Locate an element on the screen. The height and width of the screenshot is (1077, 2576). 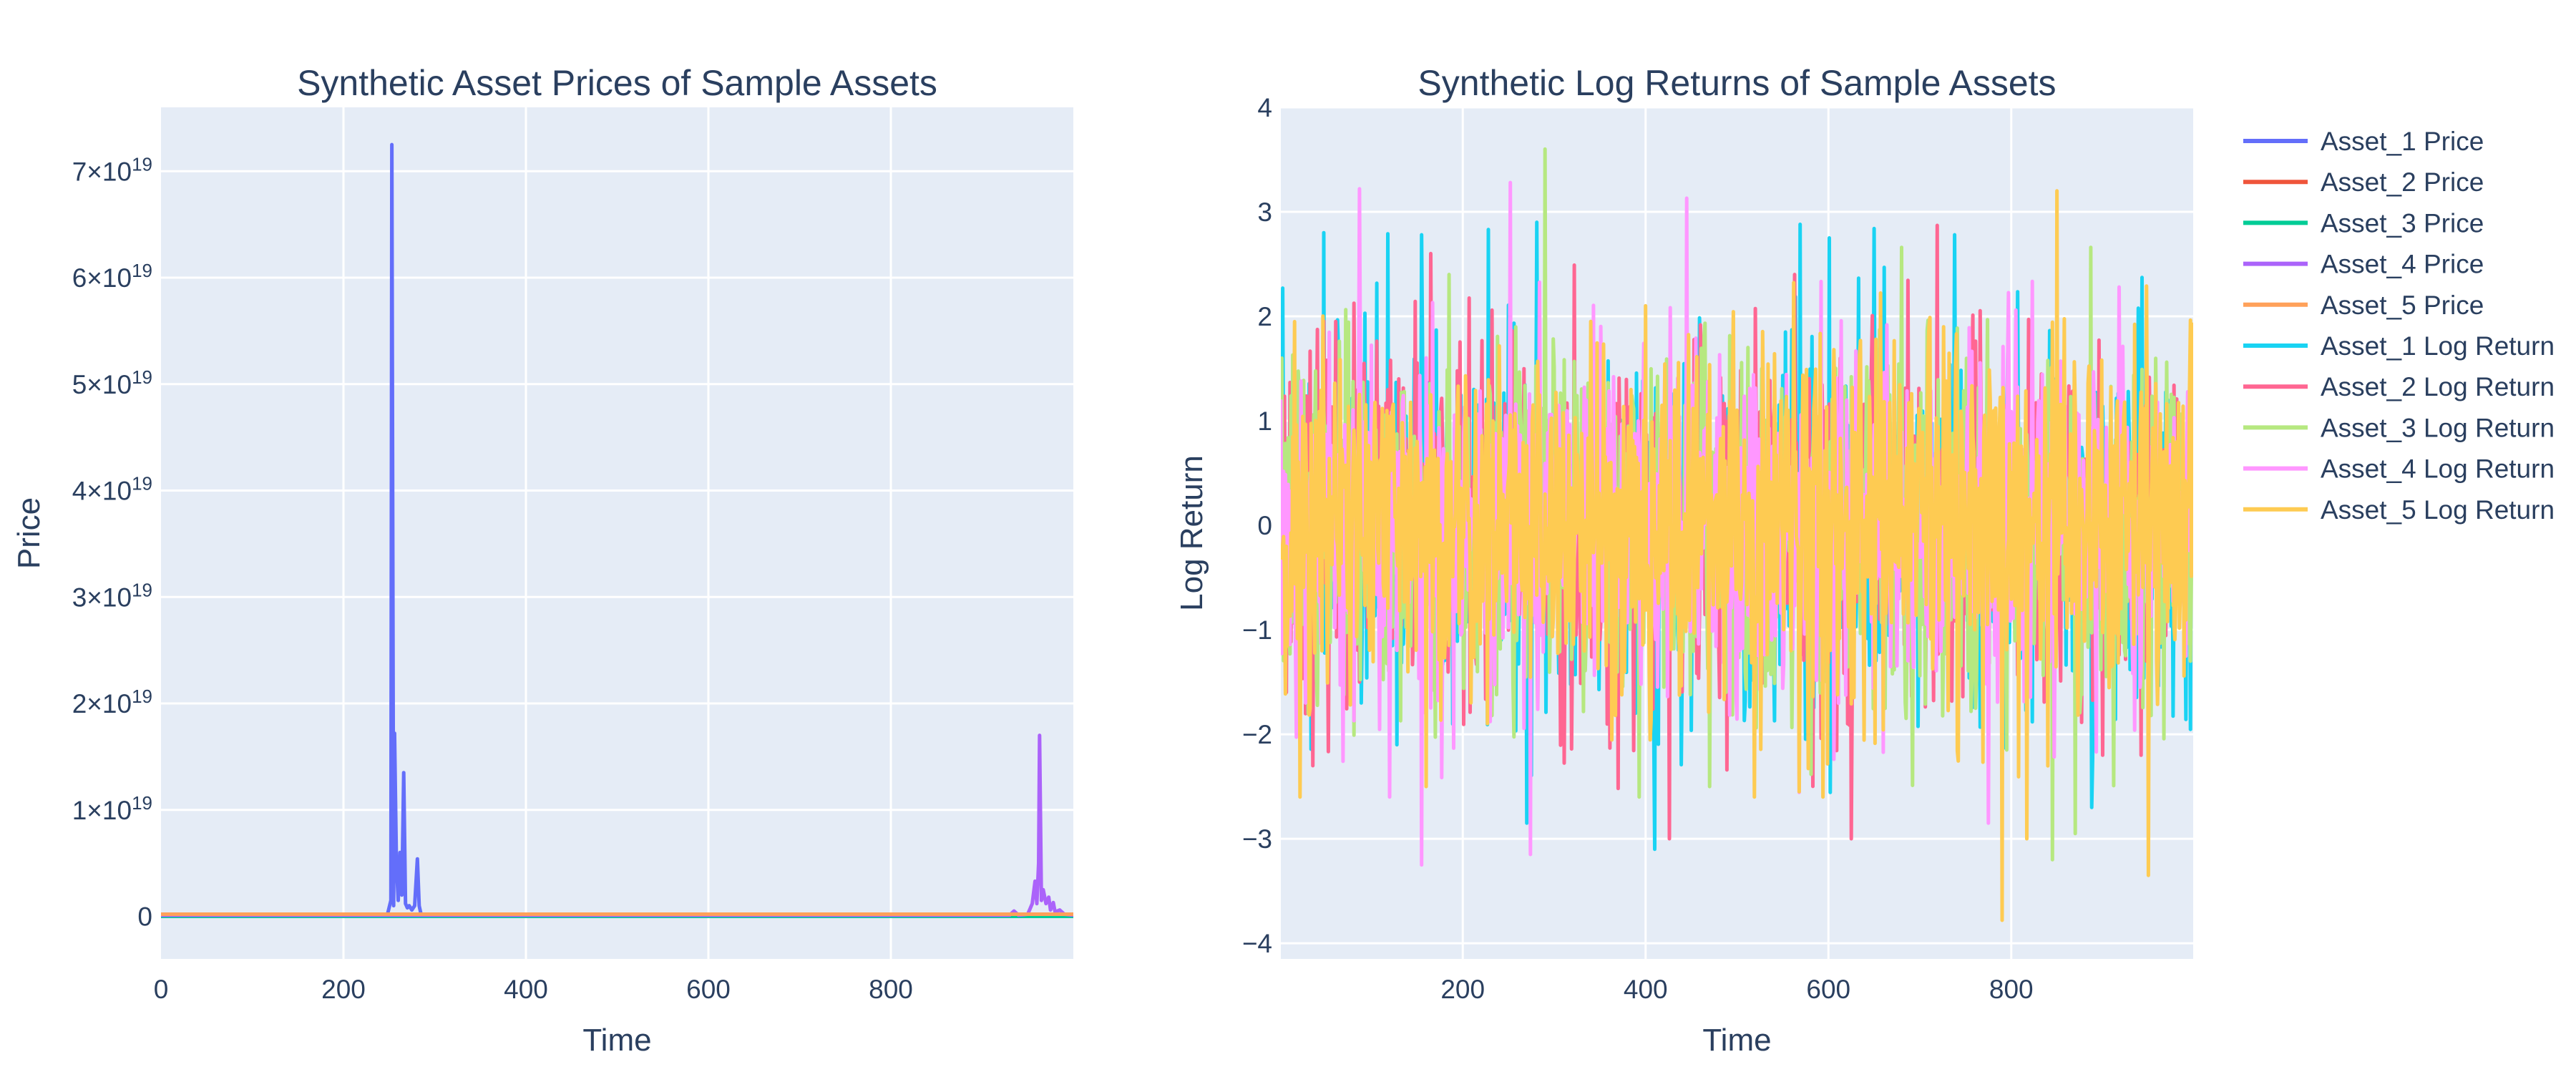
y-tick-label: −4 is located at coordinates (1257, 943).